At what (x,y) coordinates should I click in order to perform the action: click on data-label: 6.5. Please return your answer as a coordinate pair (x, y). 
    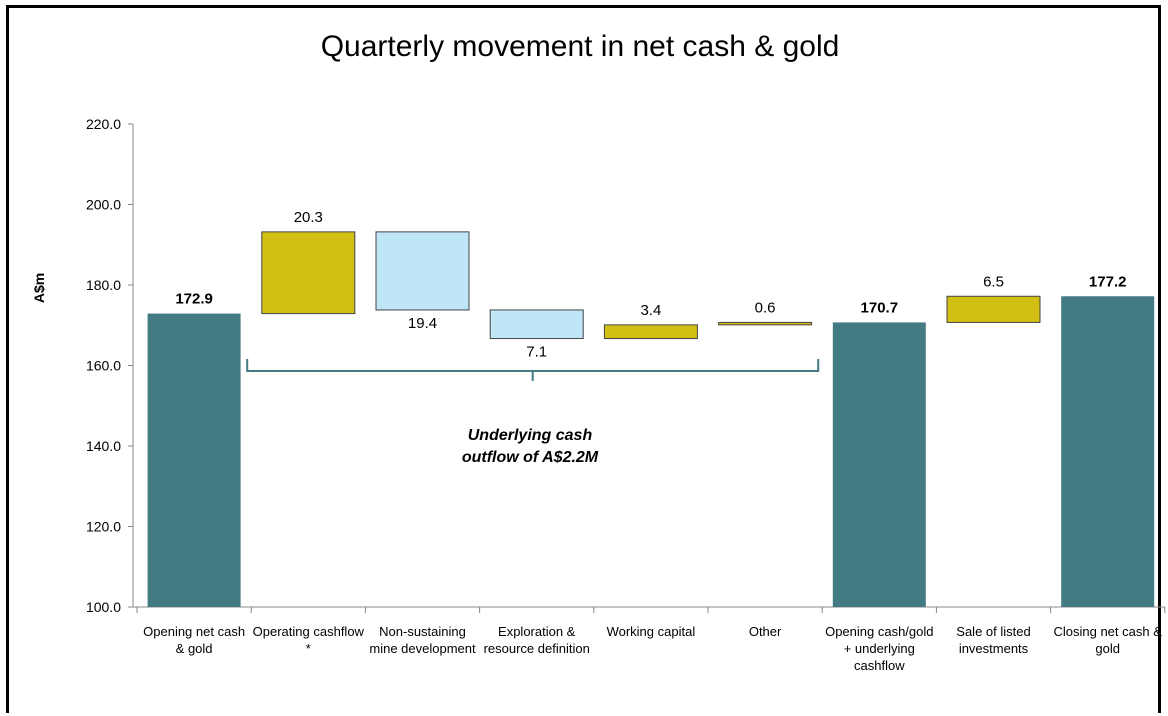
    Looking at the image, I should click on (993, 281).